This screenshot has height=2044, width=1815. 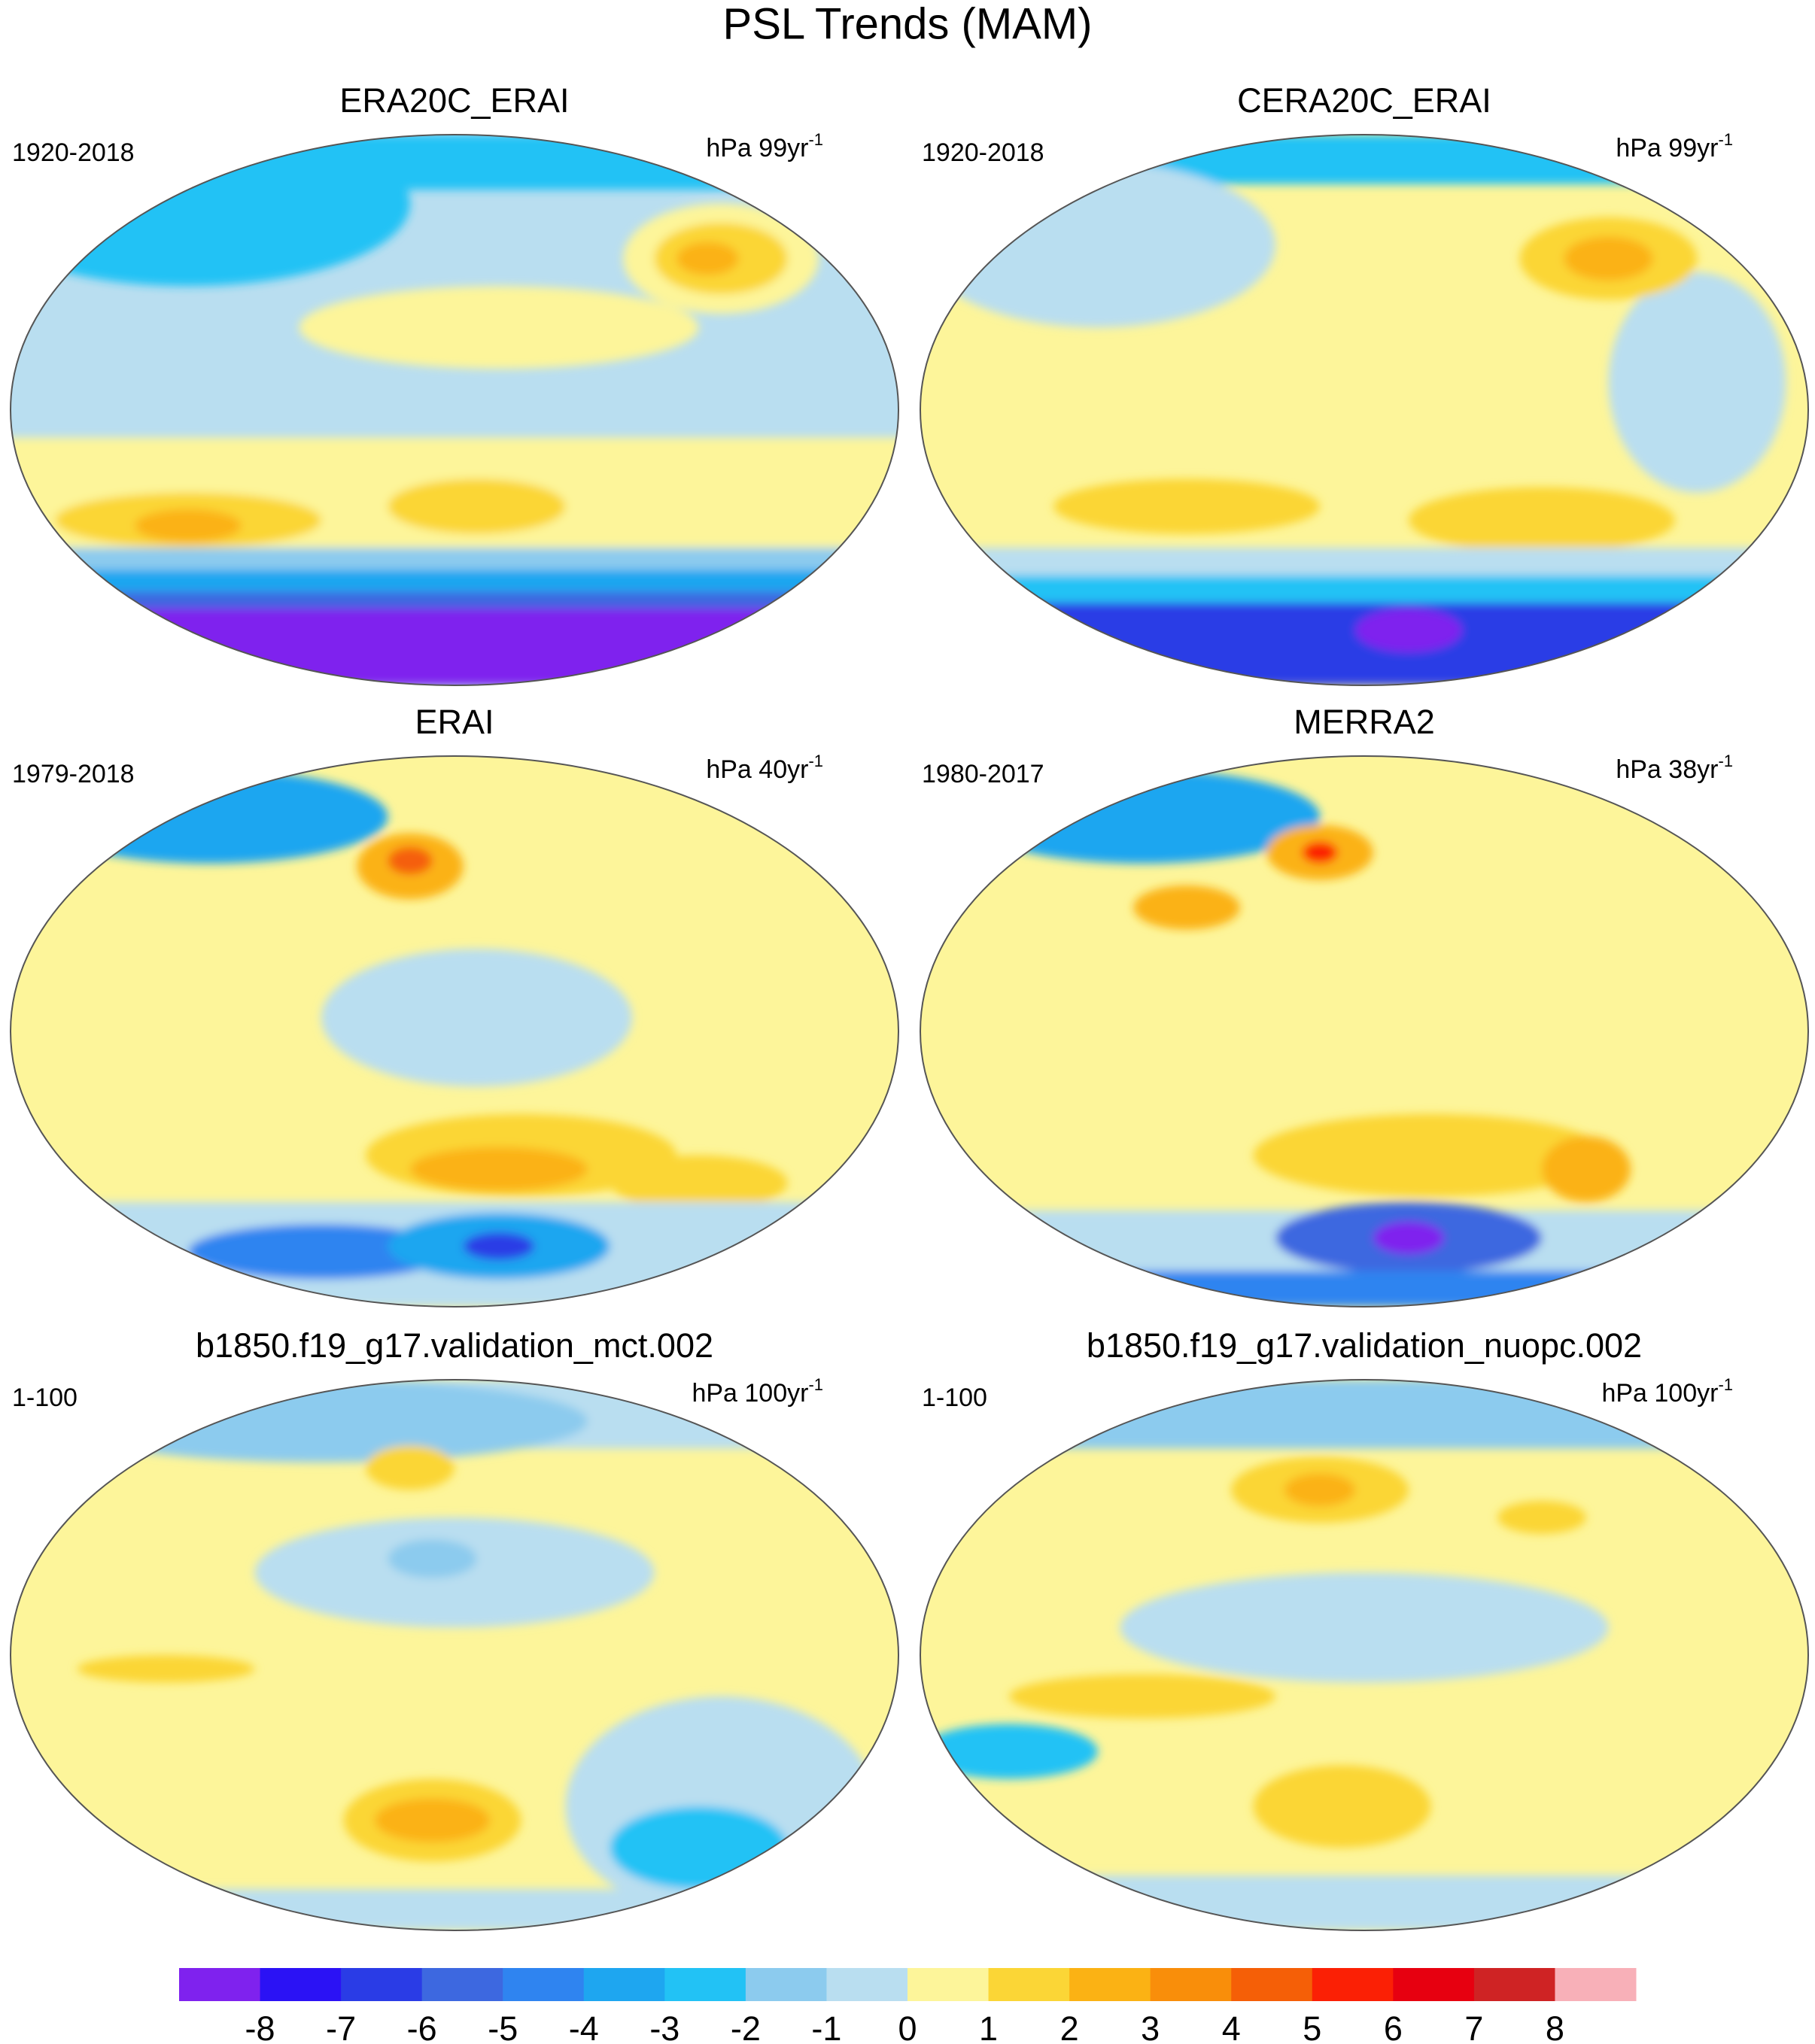 I want to click on colorbar-label: -5, so click(x=503, y=2026).